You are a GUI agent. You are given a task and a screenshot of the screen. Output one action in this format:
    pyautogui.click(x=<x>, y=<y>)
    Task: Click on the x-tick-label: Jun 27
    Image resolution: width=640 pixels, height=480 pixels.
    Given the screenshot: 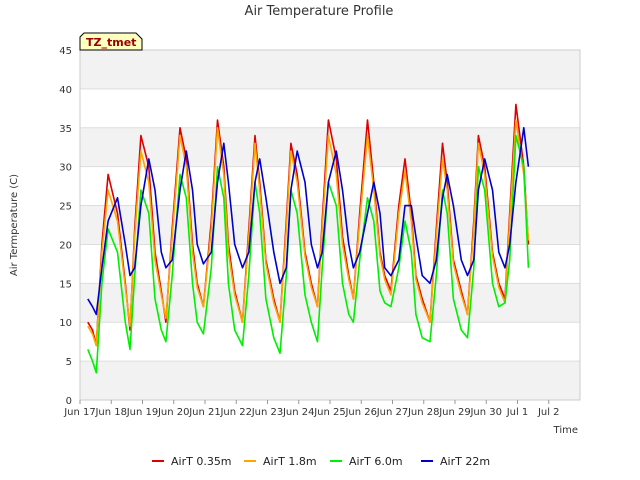 What is the action you would take?
    pyautogui.click(x=392, y=412)
    